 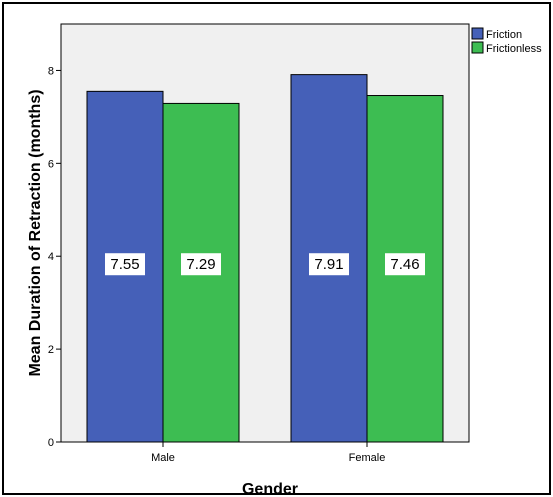 What do you see at coordinates (477, 47) in the screenshot?
I see `legend-swatch-frictionless` at bounding box center [477, 47].